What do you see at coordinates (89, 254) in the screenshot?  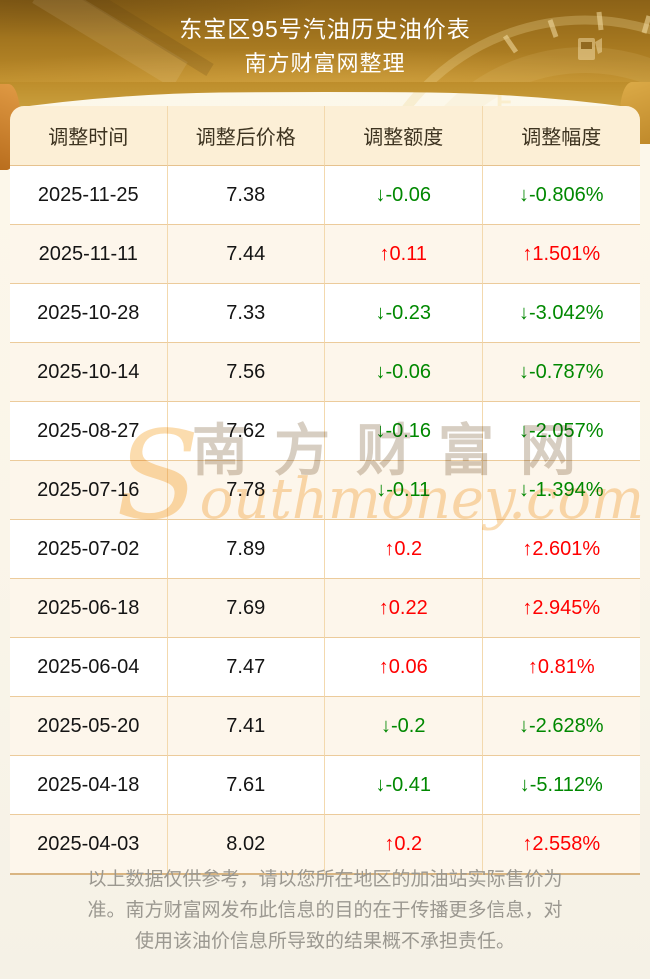 I see `row-date: 2025-11-11` at bounding box center [89, 254].